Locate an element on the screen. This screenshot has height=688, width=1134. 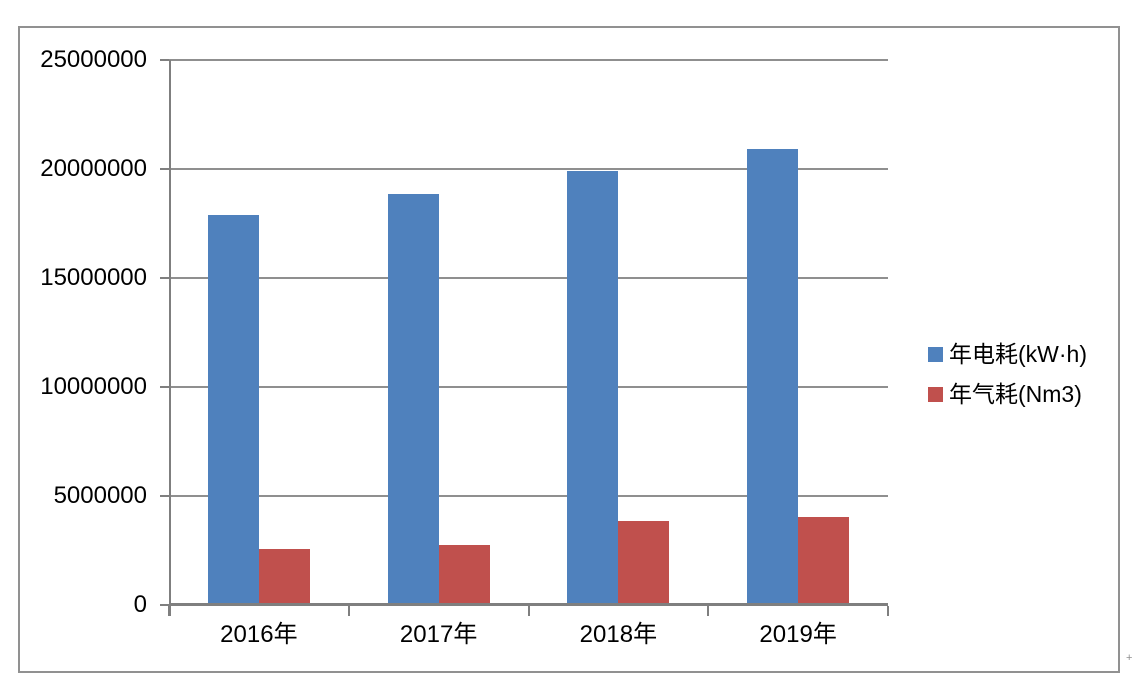
legend-swatch-blue-icon is located at coordinates (935, 354).